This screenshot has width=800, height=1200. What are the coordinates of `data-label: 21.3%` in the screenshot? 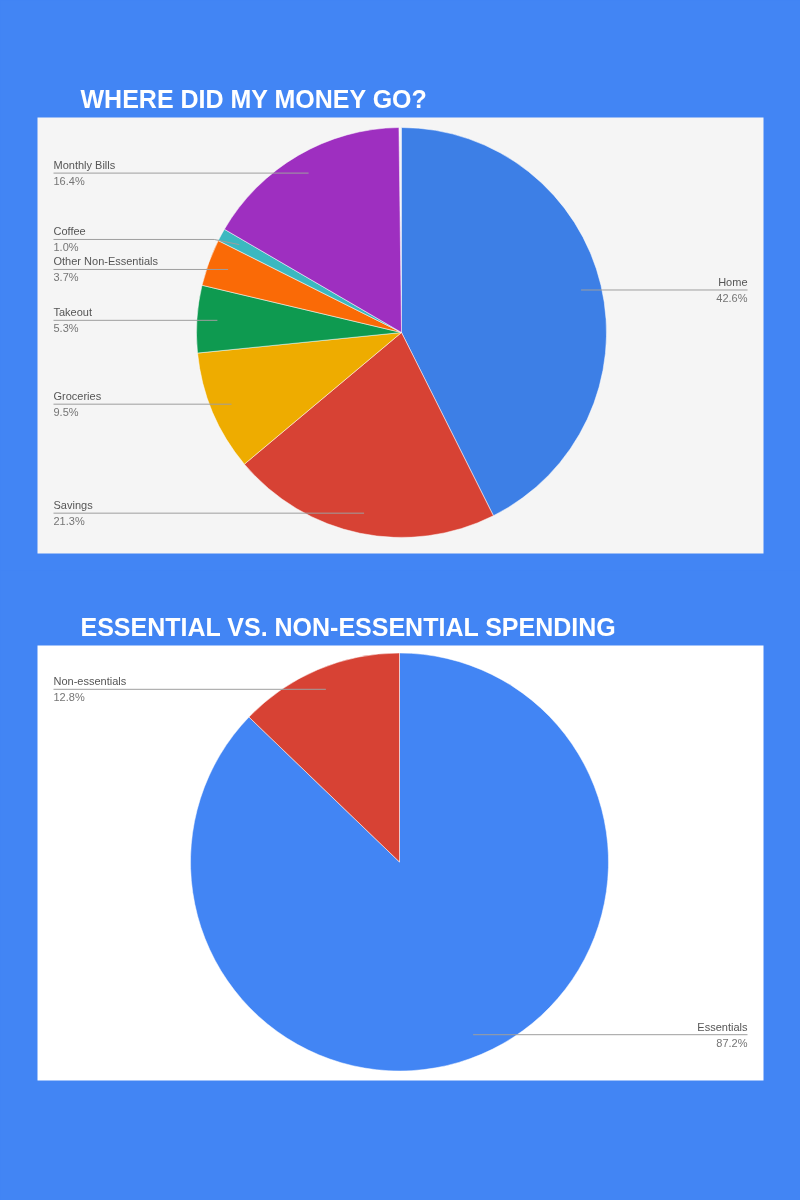 It's located at (69, 521).